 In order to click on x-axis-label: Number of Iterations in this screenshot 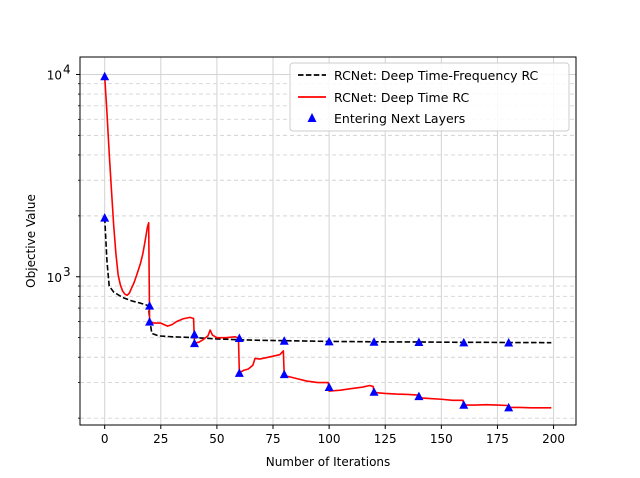, I will do `click(328, 462)`.